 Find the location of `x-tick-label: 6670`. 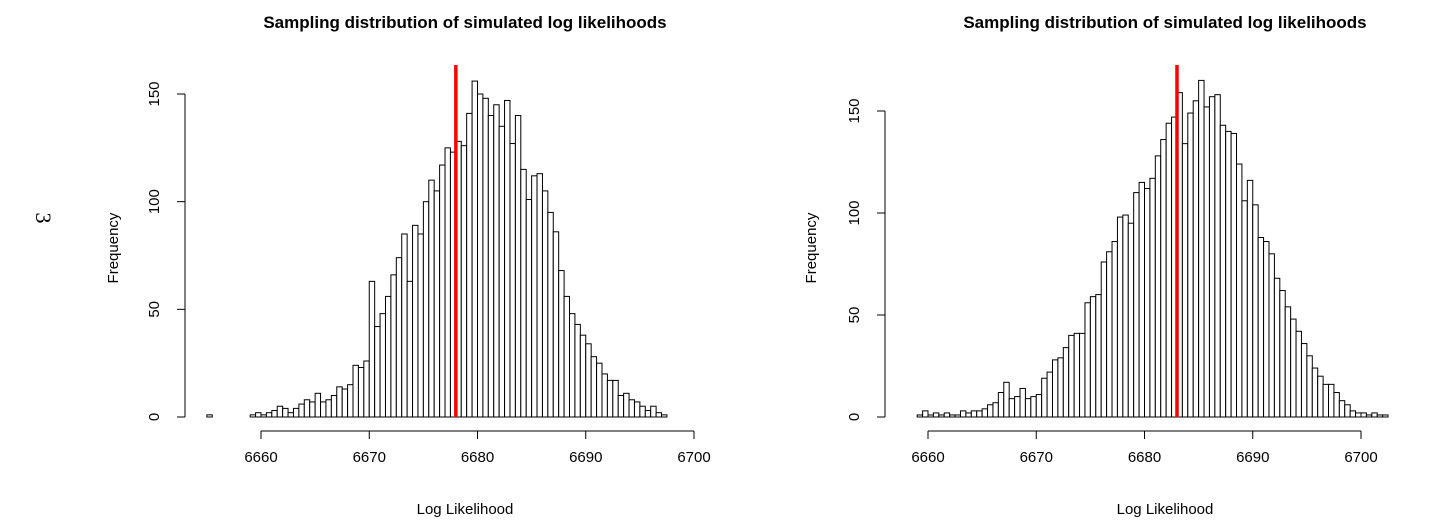

x-tick-label: 6670 is located at coordinates (369, 457).